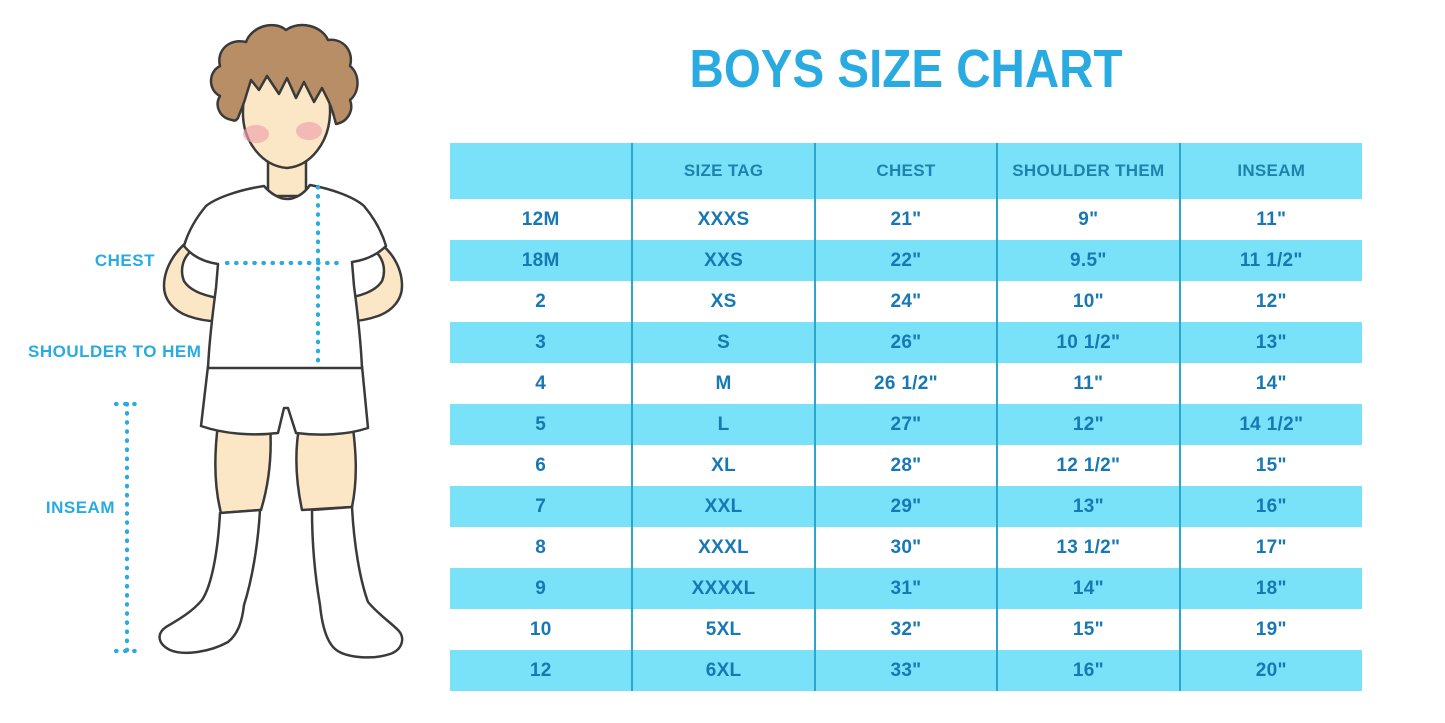 This screenshot has height=723, width=1445. Describe the element at coordinates (906, 69) in the screenshot. I see `page-title: BOYS SIZE CHART` at that location.